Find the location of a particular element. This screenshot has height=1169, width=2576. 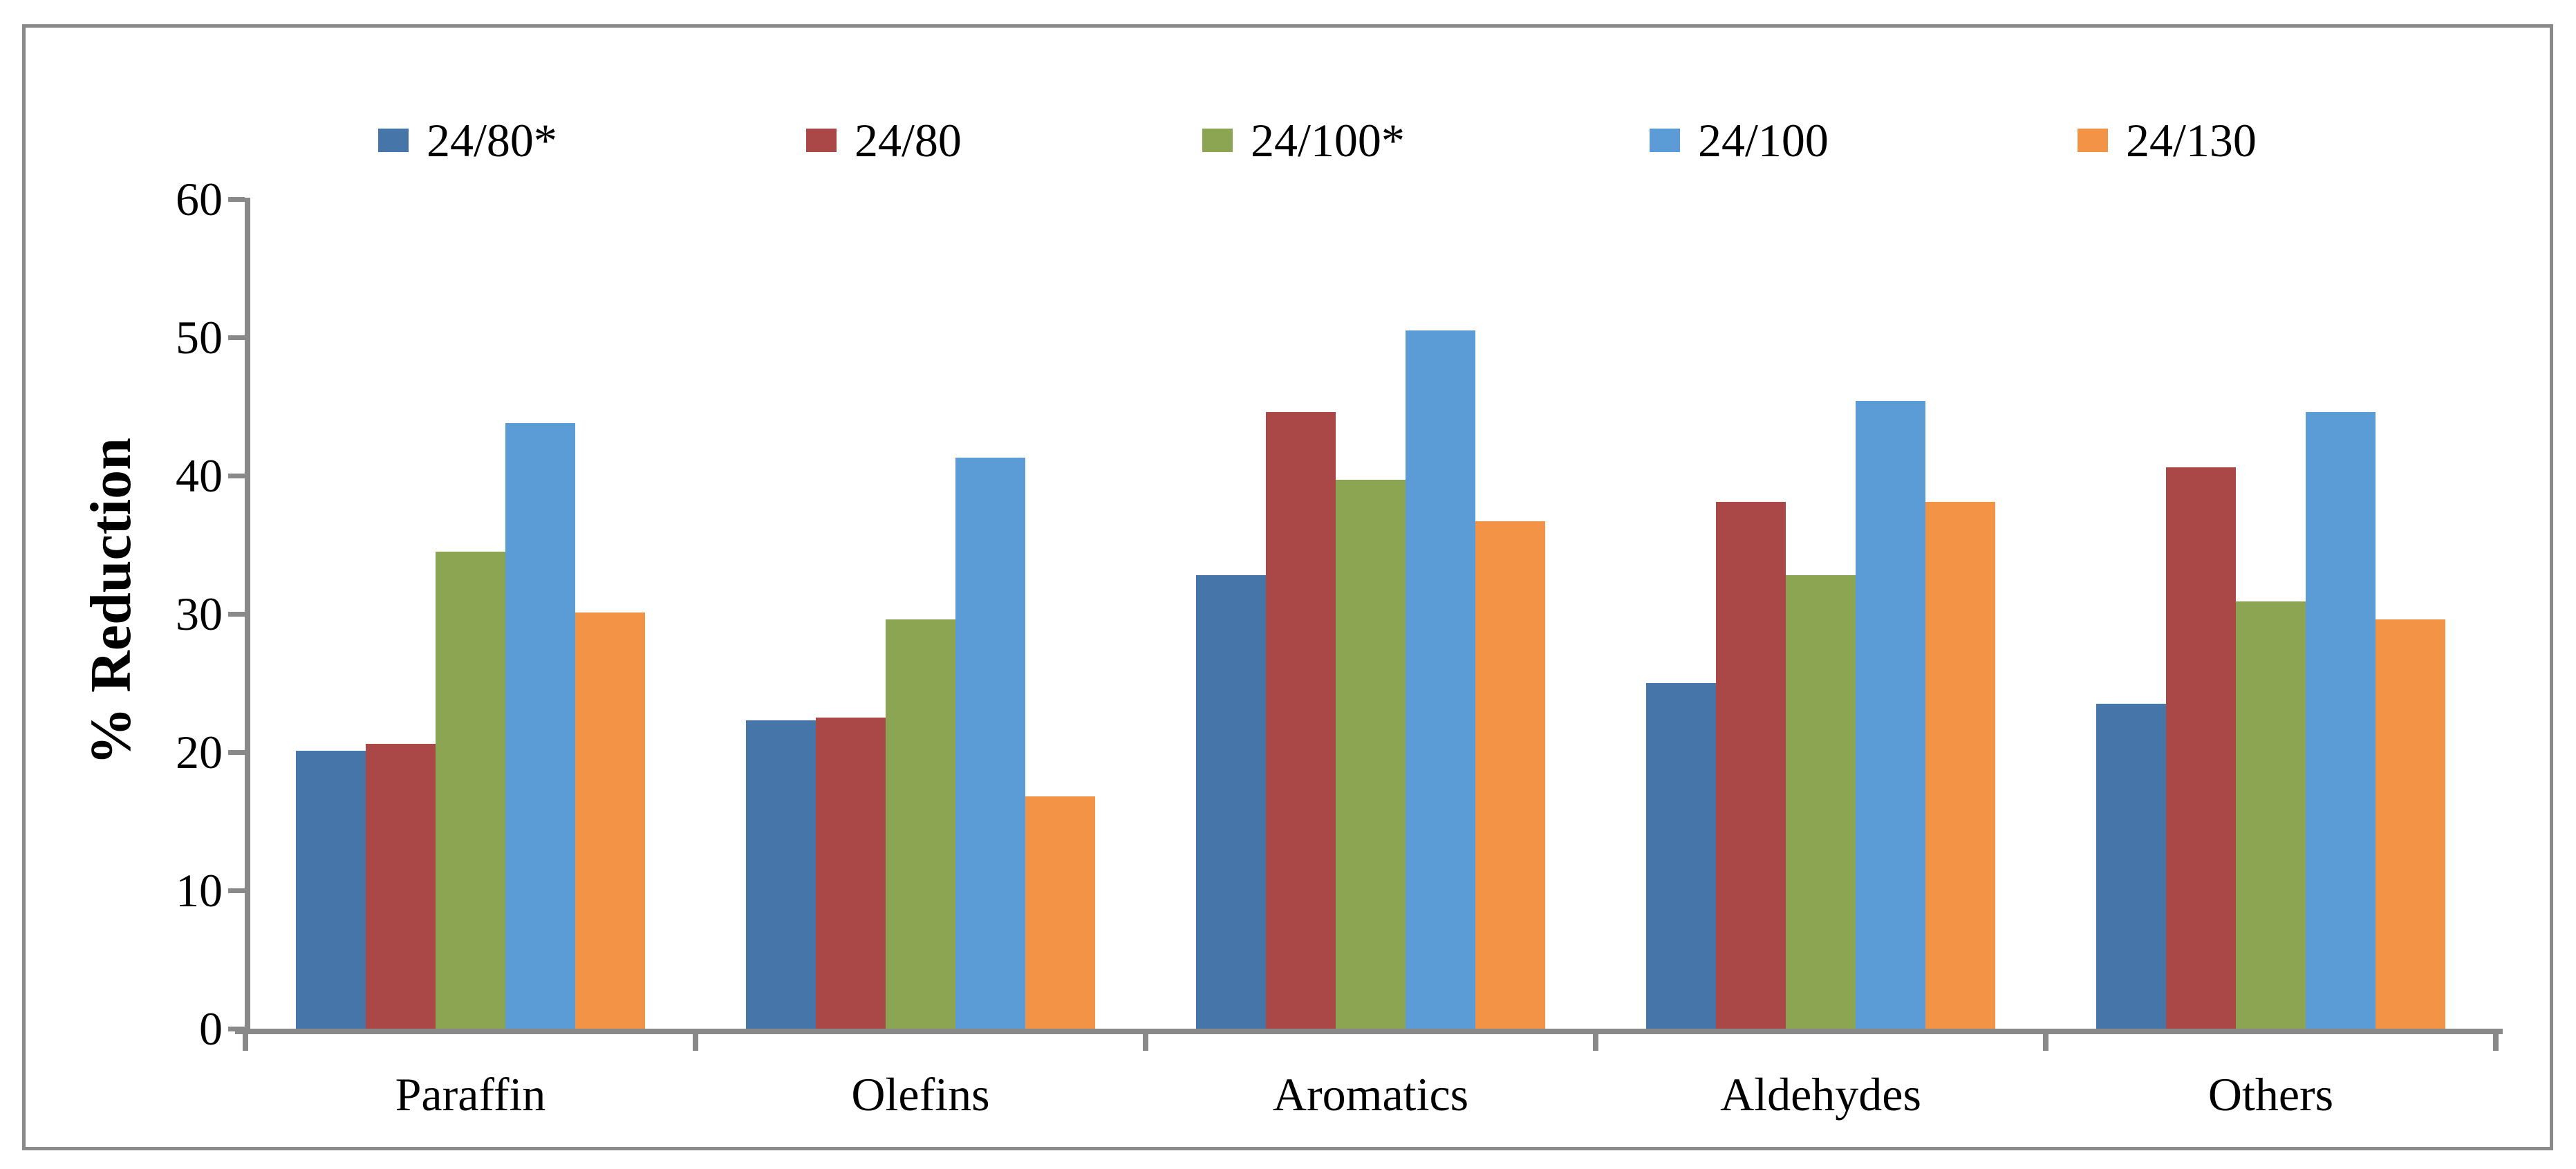

legend-item: 24/80 is located at coordinates (884, 140).